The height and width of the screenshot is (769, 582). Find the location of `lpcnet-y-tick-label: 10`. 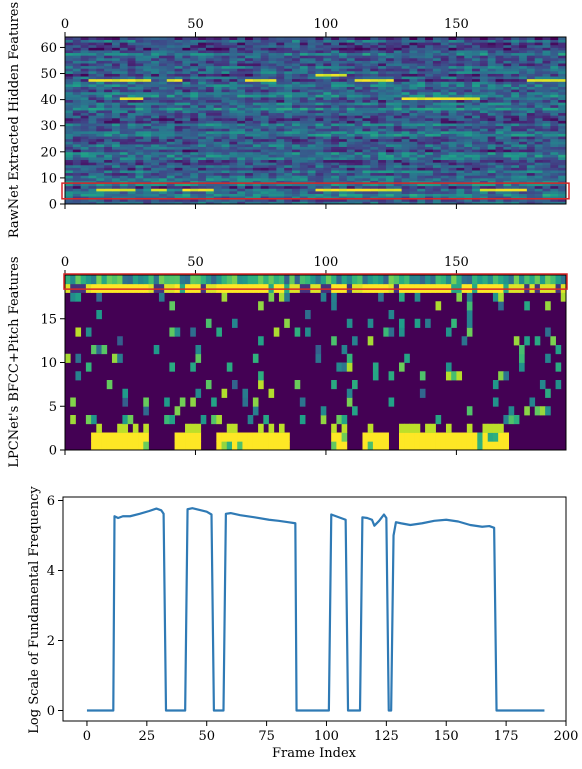

lpcnet-y-tick-label: 10 is located at coordinates (48, 363).